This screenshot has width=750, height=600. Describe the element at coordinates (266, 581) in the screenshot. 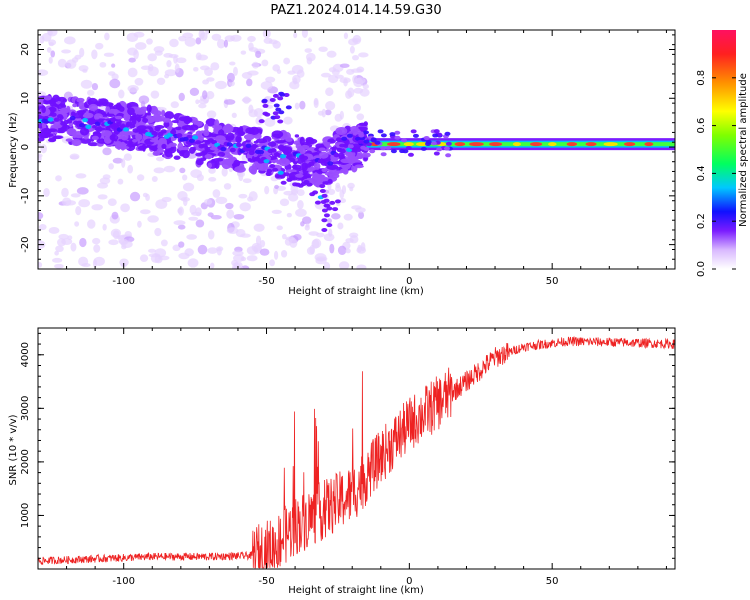

I see `x-tick-label: -50` at that location.